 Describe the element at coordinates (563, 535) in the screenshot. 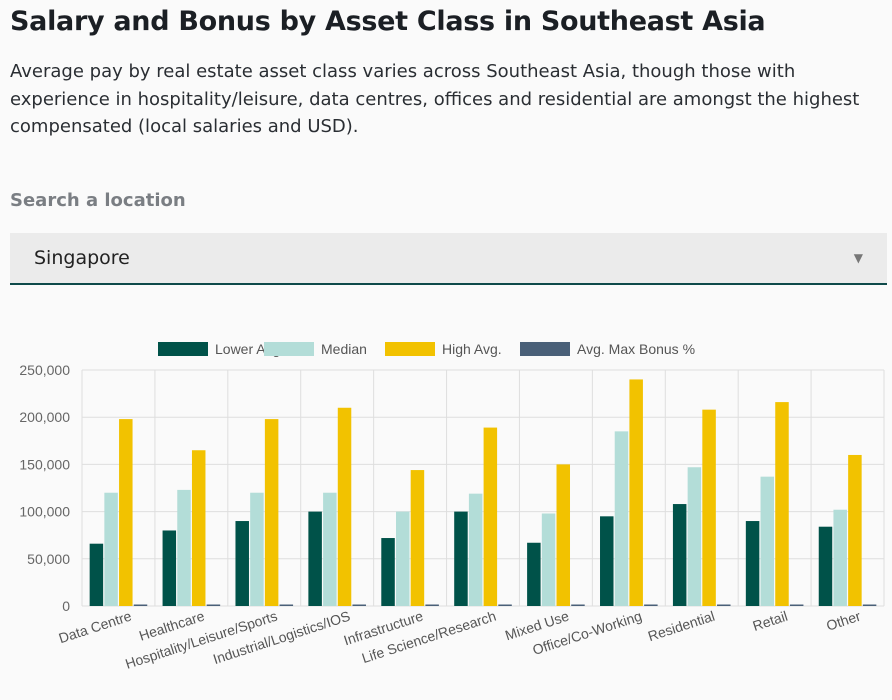

I see `bar: Mixed Use — High Avg.: 150000` at that location.